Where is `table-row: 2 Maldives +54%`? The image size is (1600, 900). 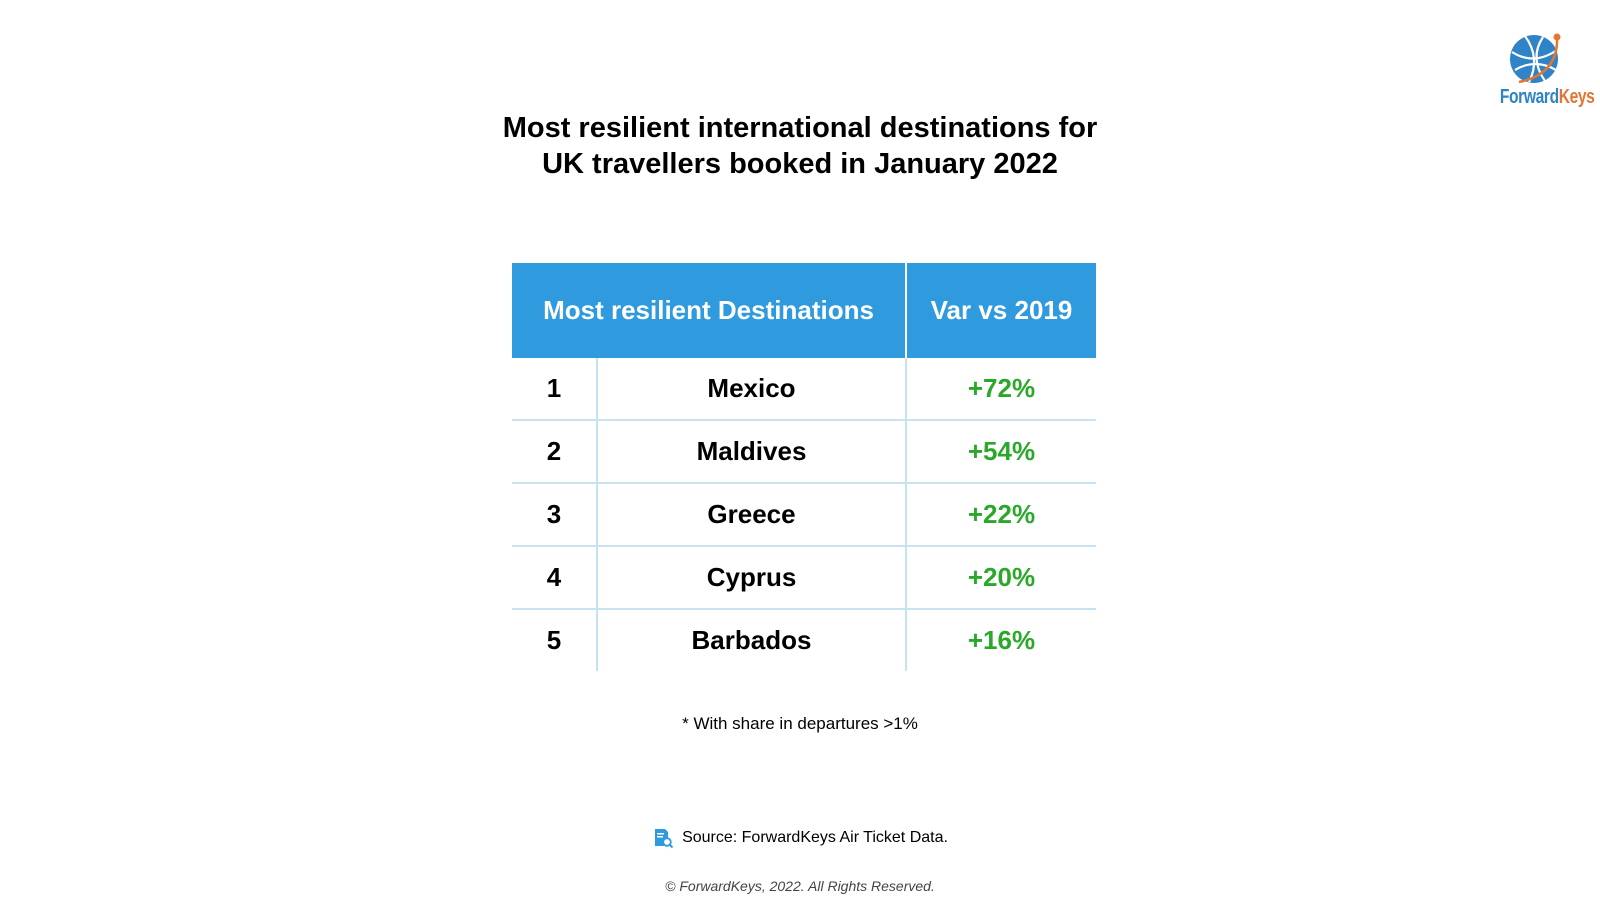 table-row: 2 Maldives +54% is located at coordinates (804, 452).